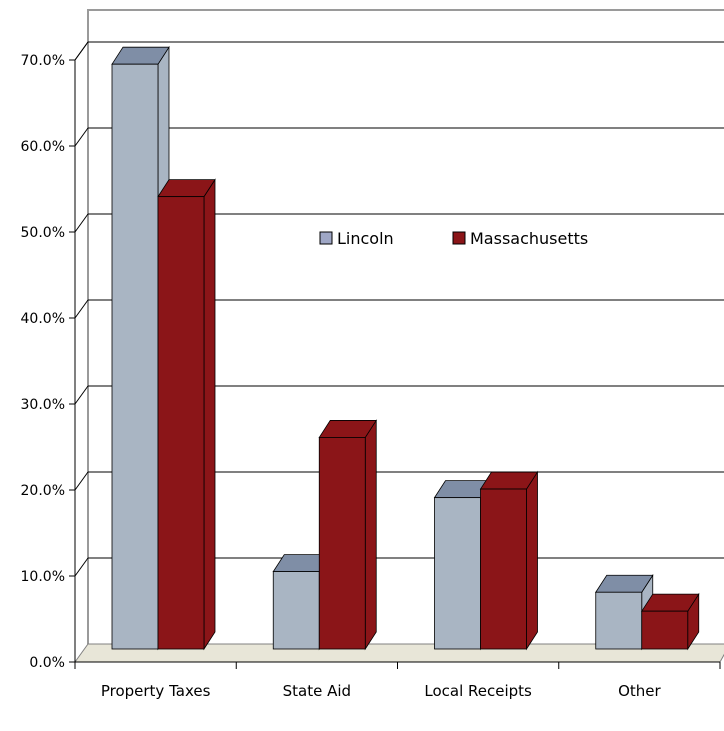 This screenshot has height=731, width=724. What do you see at coordinates (43, 147) in the screenshot?
I see `y-tick-label: 60.0%` at bounding box center [43, 147].